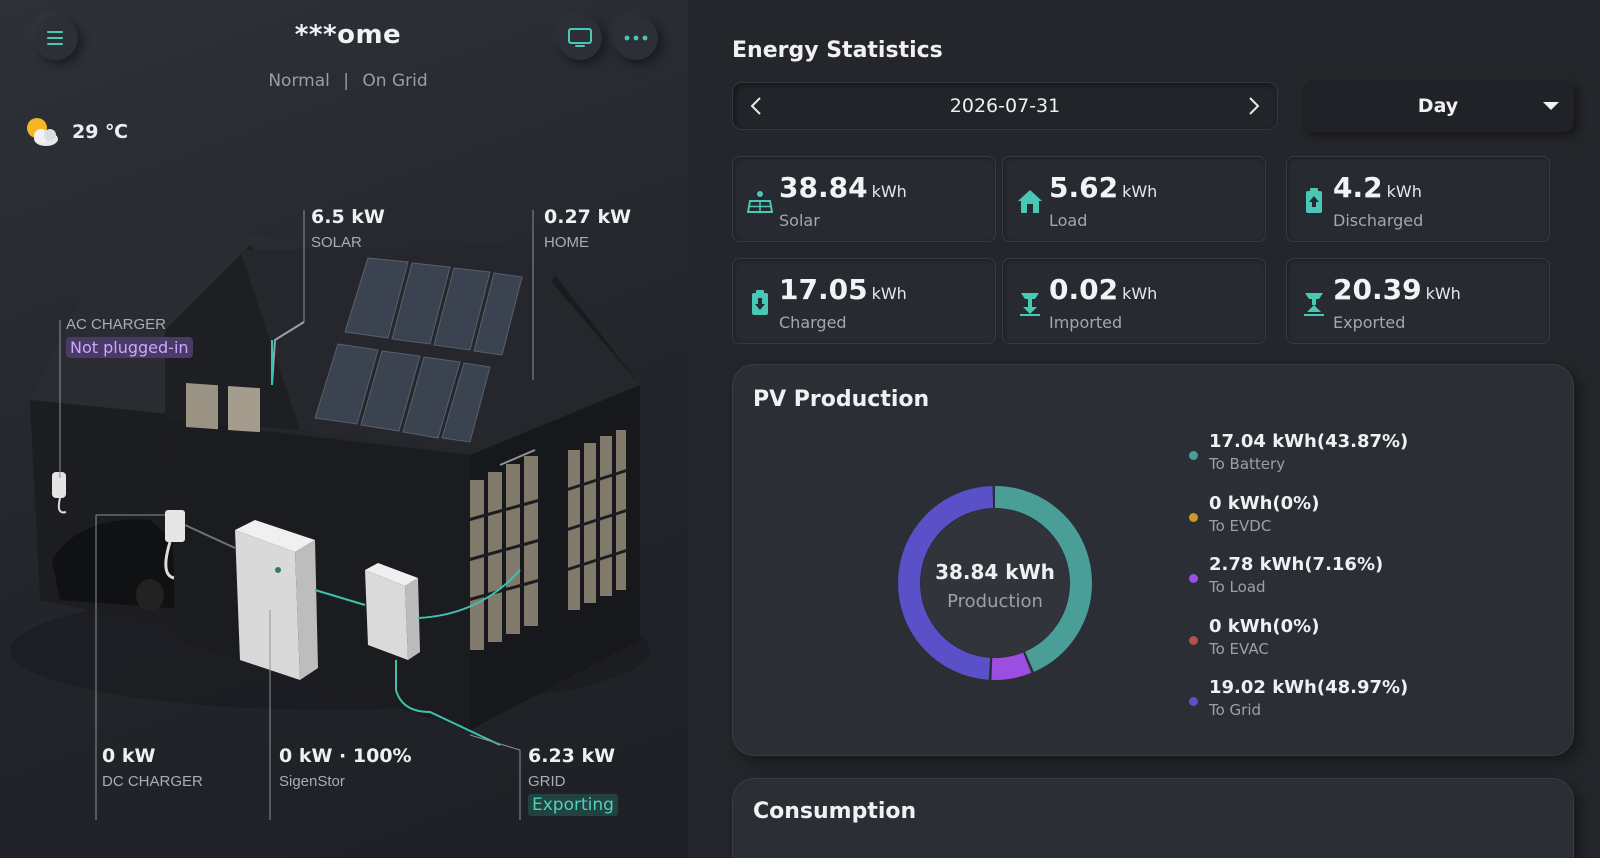 Image resolution: width=1600 pixels, height=858 pixels. I want to click on ac-charger-label: AC CHARGER, so click(116, 324).